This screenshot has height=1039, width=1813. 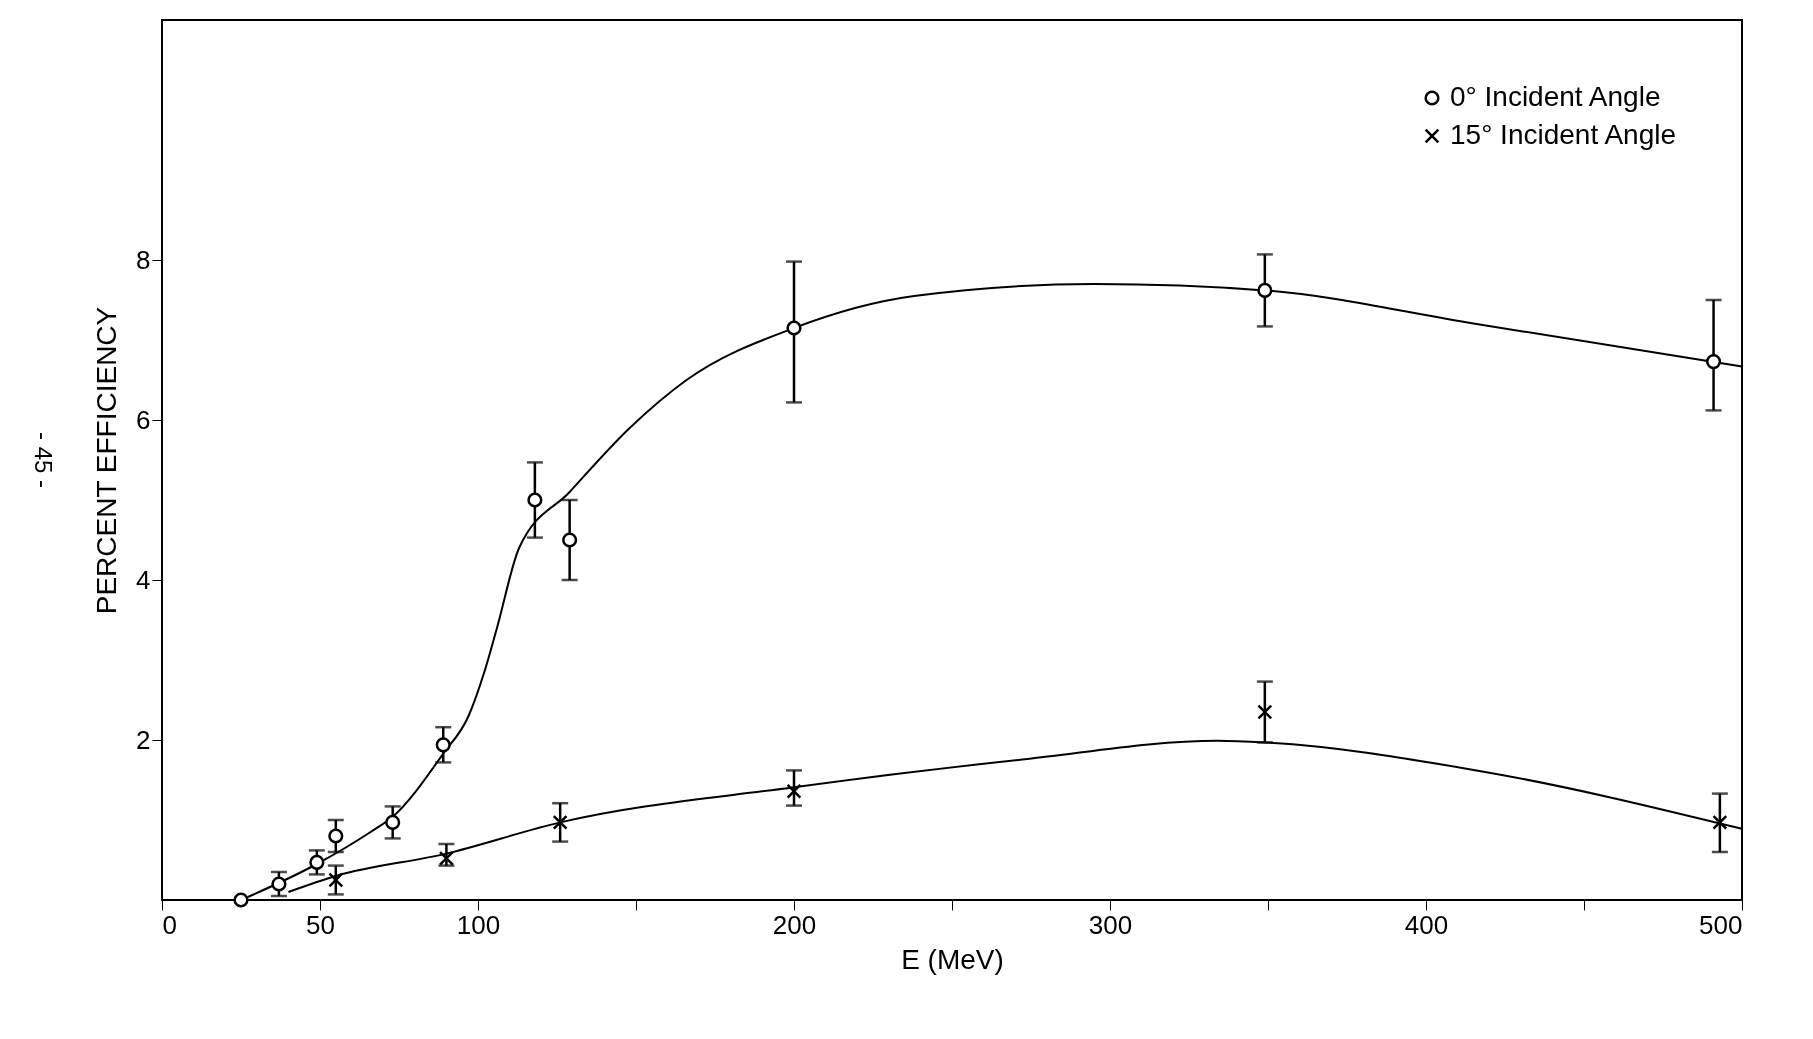 I want to click on x-tick-label: 0, so click(x=169, y=924).